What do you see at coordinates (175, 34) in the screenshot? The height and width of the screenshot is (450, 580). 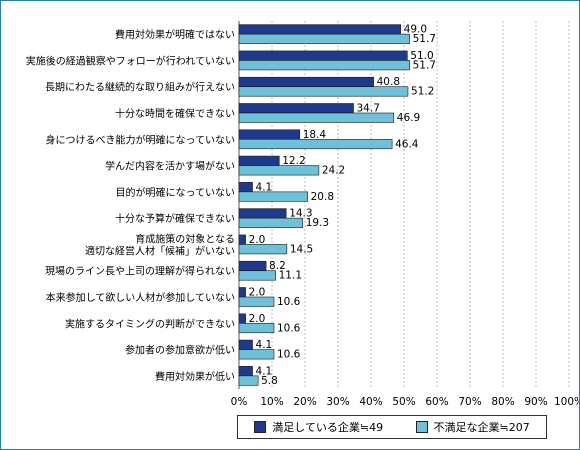 I see `category-label: 費用対効果が明確ではない` at bounding box center [175, 34].